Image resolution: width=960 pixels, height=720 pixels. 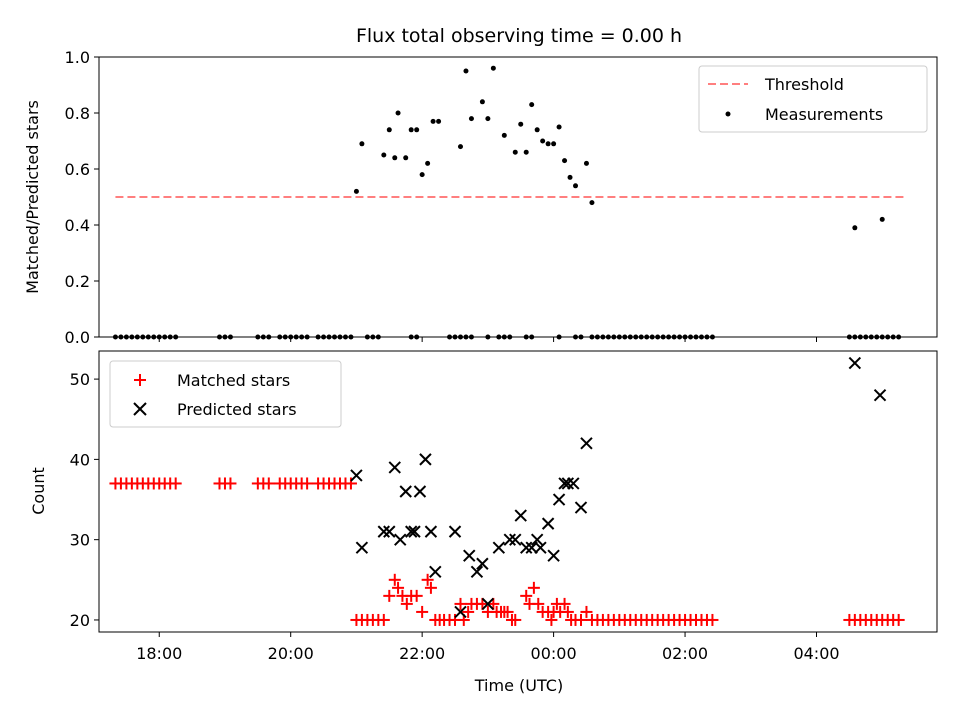 I want to click on bottom-y-tick-label: 30, so click(x=80, y=540).